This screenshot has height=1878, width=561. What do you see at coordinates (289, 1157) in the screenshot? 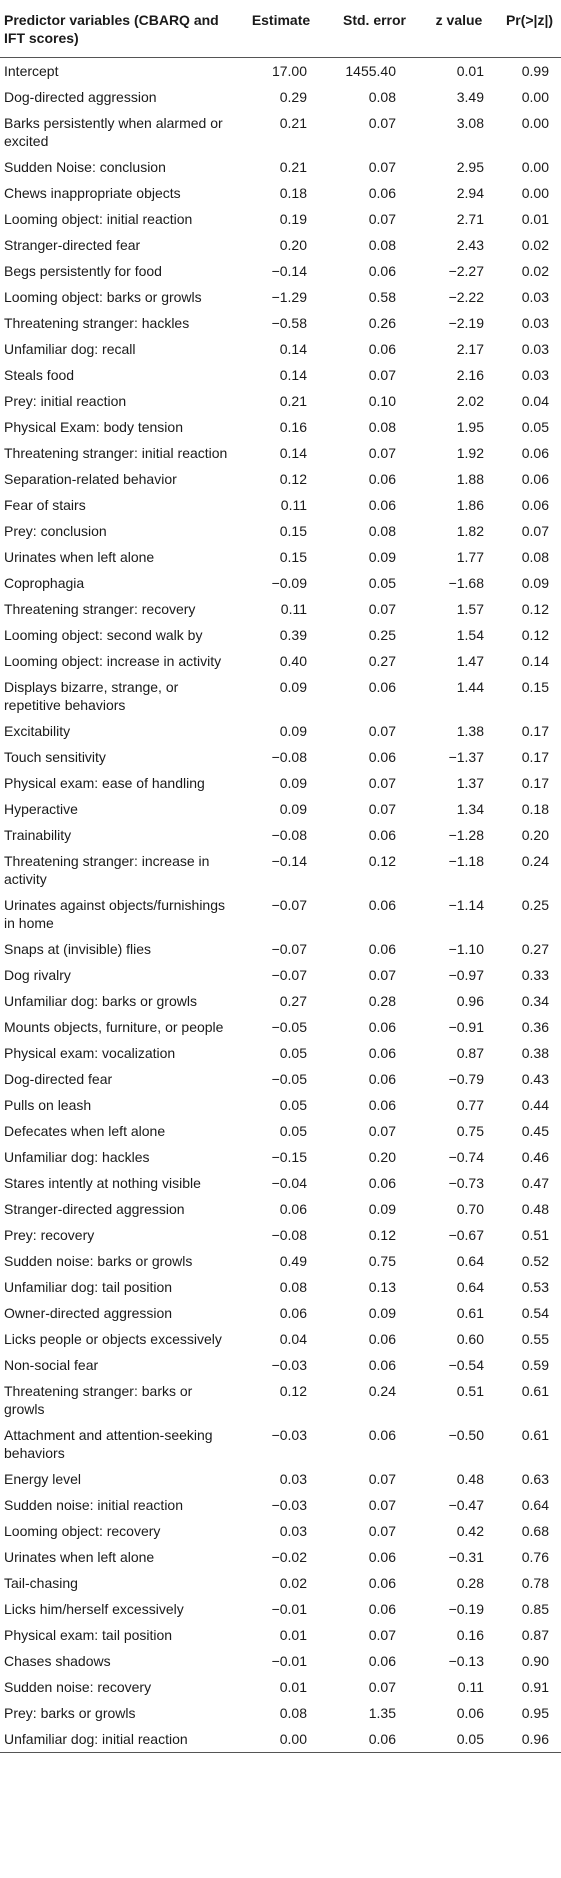
I see `cell-estimate: −0.15` at bounding box center [289, 1157].